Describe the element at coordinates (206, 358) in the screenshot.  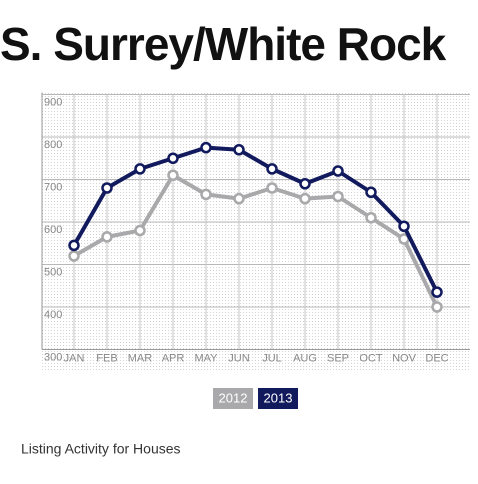
I see `x-tick-label: MAY` at that location.